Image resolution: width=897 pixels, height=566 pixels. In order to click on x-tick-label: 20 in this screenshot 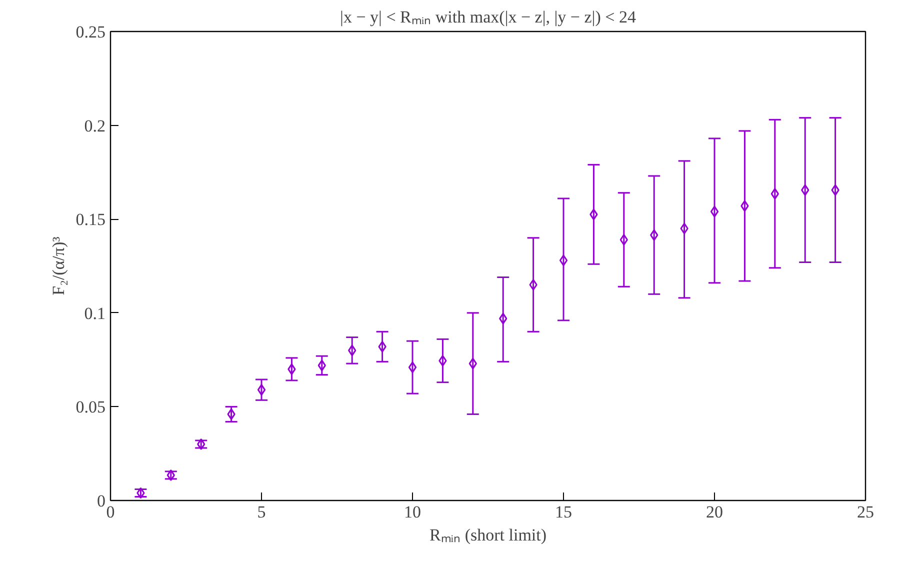, I will do `click(714, 512)`.